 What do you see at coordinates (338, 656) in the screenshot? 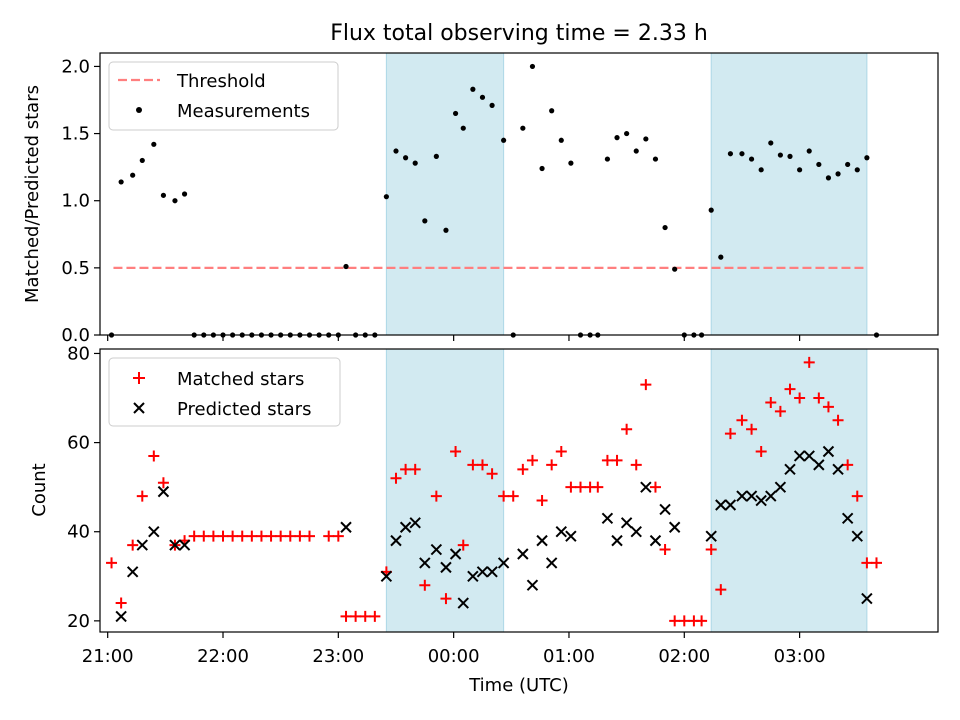
I see `bottom-xtick-label: 23:00` at bounding box center [338, 656].